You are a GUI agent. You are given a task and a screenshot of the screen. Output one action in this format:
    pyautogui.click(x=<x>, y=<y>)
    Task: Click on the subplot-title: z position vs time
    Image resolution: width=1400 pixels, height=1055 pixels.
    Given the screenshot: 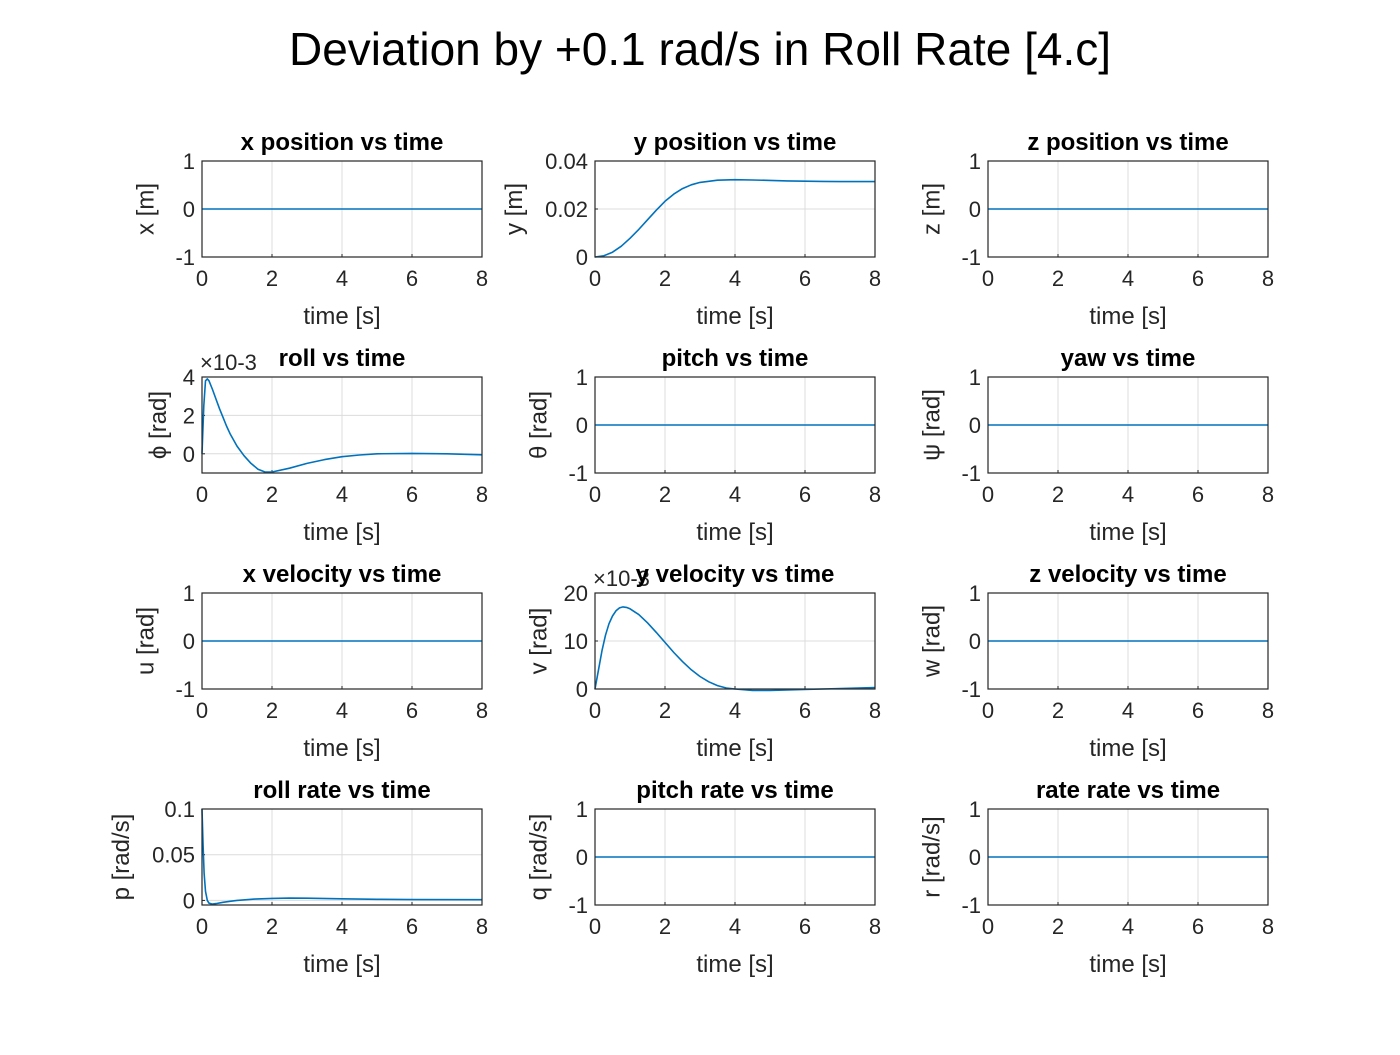 What is the action you would take?
    pyautogui.click(x=1127, y=142)
    